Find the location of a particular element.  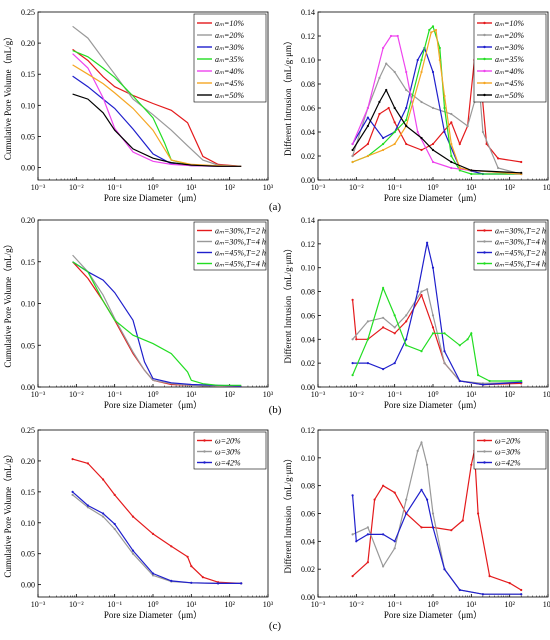

legend-entry: aₘ=30%,T=2 h is located at coordinates (520, 231).